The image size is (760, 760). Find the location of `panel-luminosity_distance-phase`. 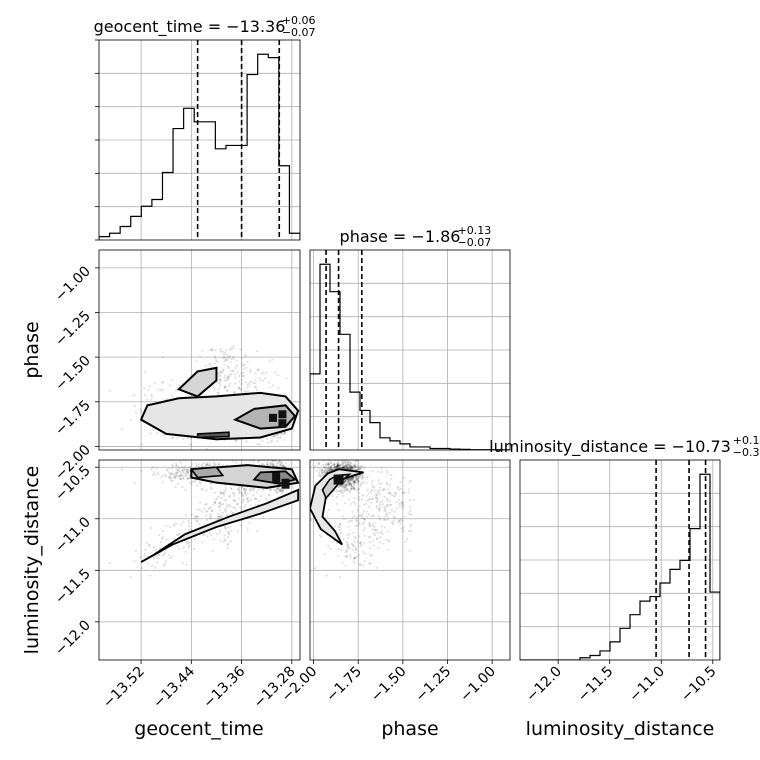

panel-luminosity_distance-phase is located at coordinates (410, 558).